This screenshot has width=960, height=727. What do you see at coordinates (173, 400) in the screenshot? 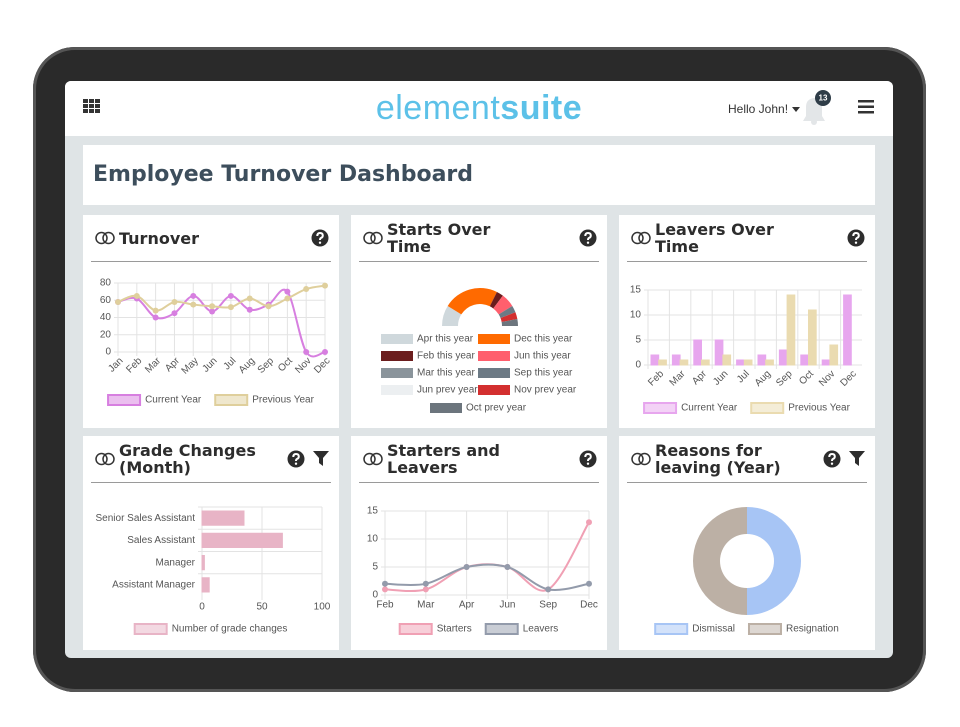
I see `legend-label: Current Year` at bounding box center [173, 400].